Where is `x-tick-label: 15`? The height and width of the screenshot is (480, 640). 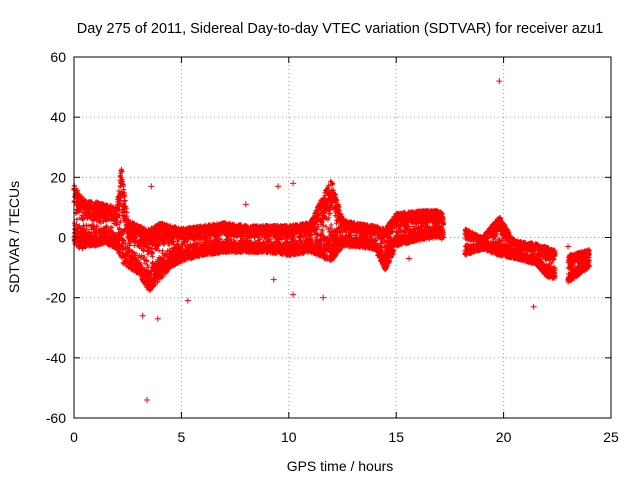
x-tick-label: 15 is located at coordinates (396, 437).